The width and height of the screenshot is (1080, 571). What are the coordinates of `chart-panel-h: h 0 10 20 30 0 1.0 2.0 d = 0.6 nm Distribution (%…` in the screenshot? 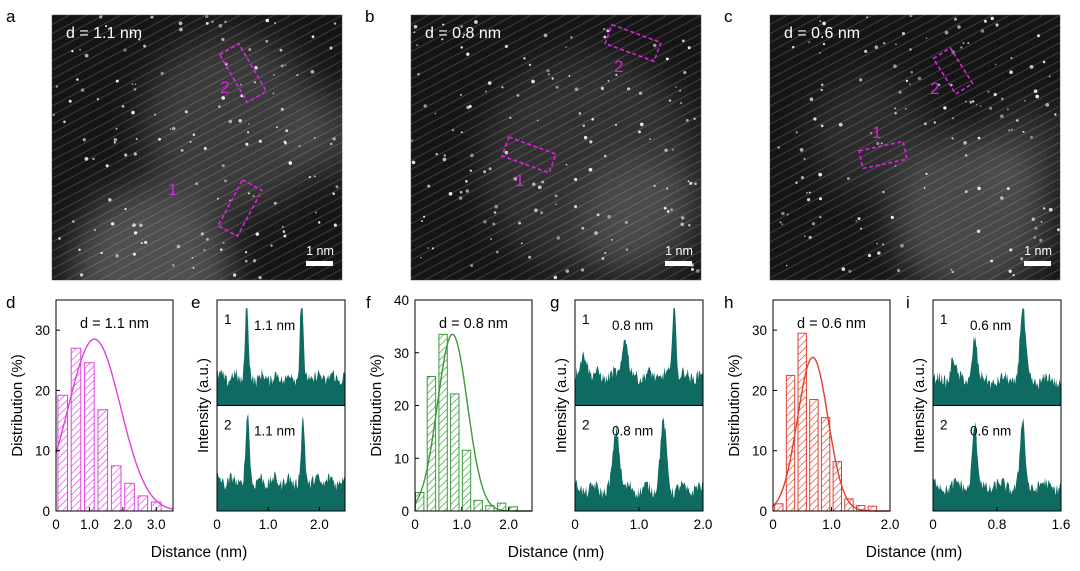 It's located at (811, 412).